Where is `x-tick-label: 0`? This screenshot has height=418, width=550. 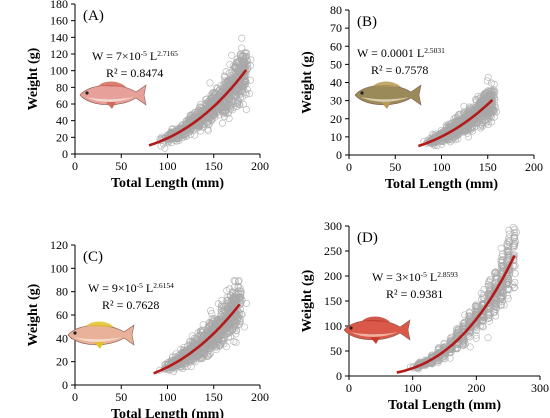
x-tick-label: 0 is located at coordinates (75, 166).